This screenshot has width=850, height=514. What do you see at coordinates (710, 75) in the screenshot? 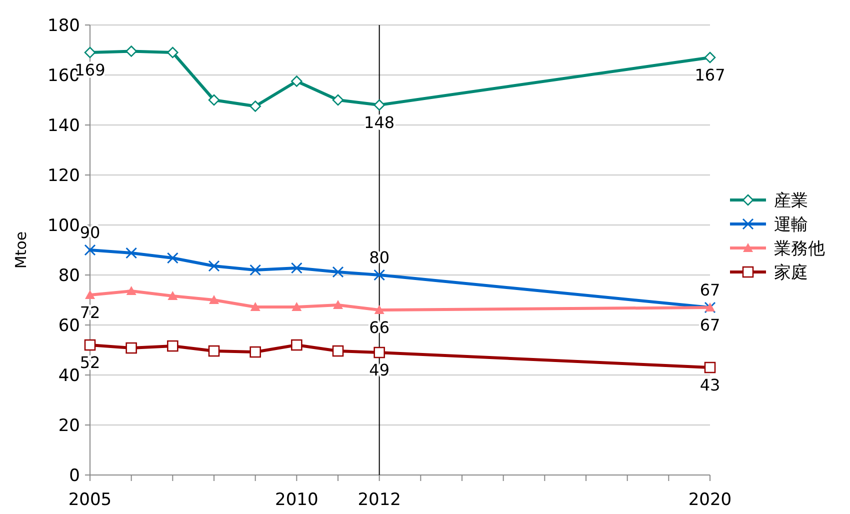
I see `data-label: 167` at bounding box center [710, 75].